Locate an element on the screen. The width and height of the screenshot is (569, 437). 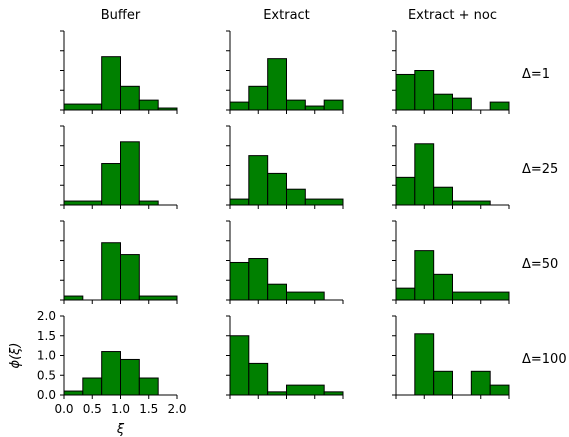
y-tick-label: 0.5 is located at coordinates (46, 375).